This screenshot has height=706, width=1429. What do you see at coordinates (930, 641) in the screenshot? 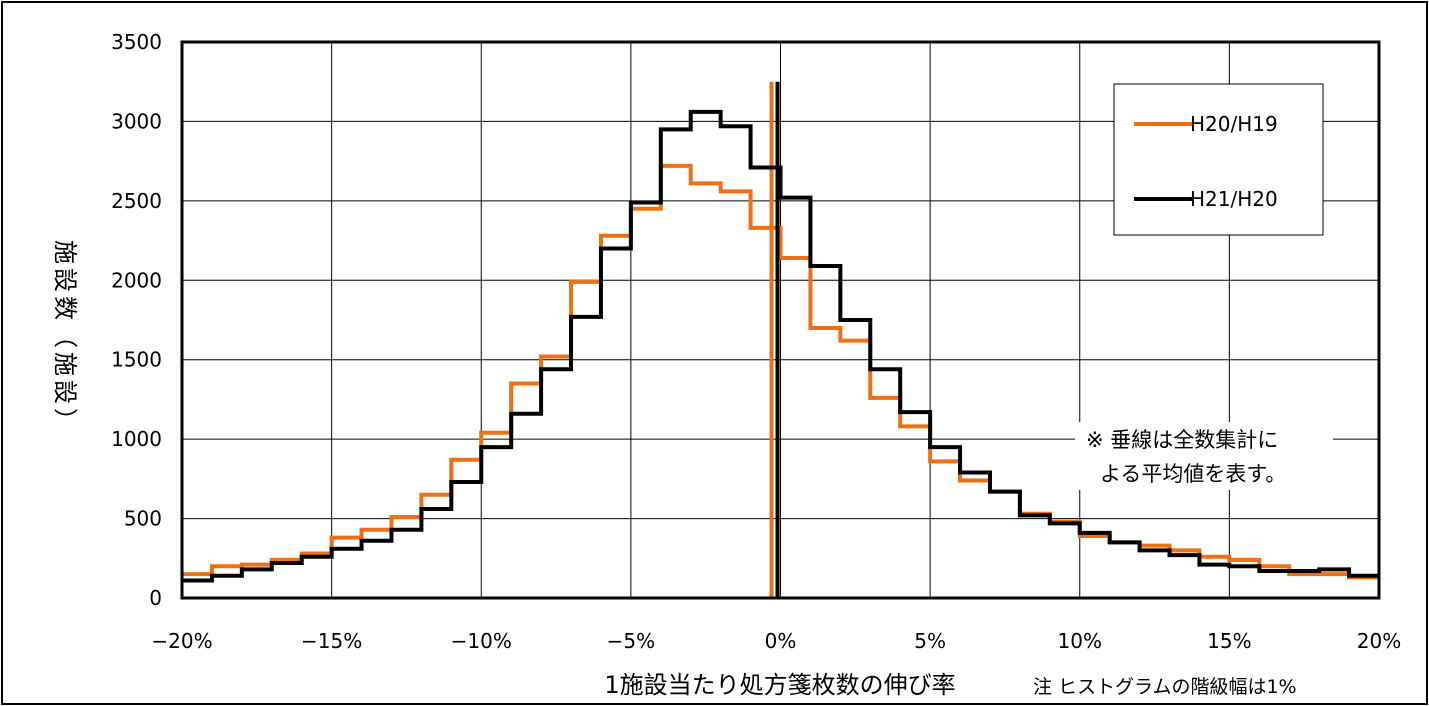
I see `x-tick-label: 5%` at bounding box center [930, 641].